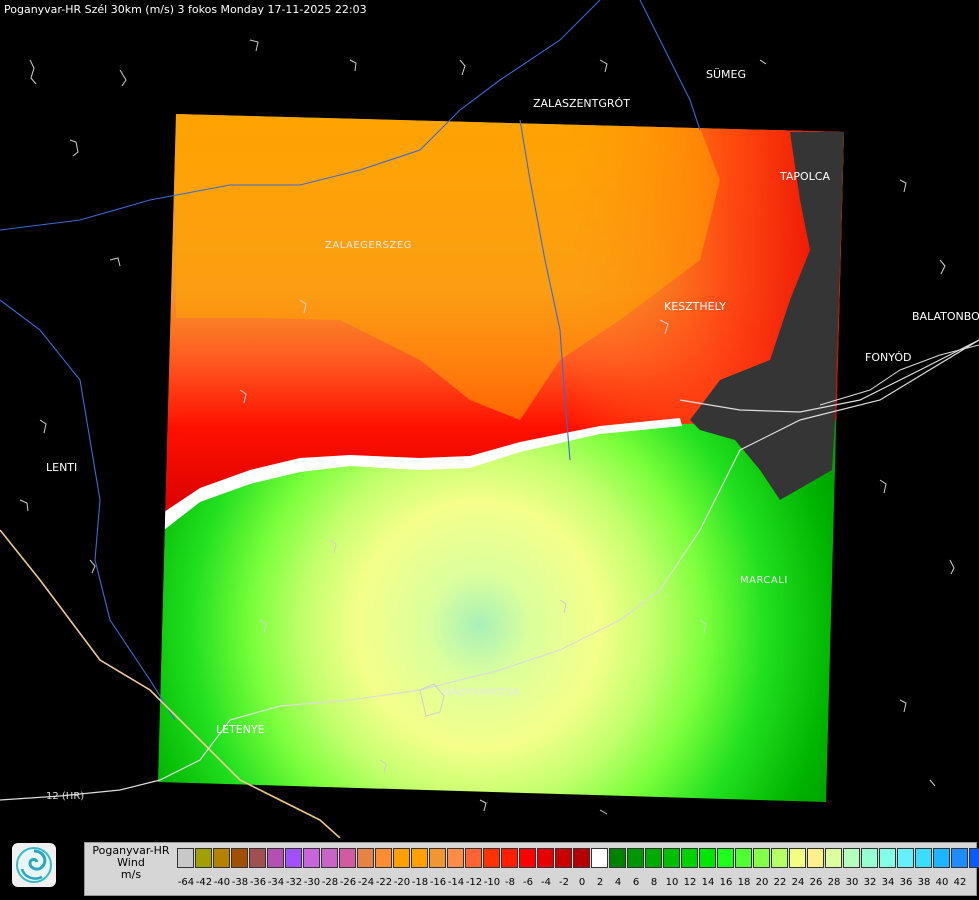  I want to click on place-sumeg: SÜMEG, so click(726, 74).